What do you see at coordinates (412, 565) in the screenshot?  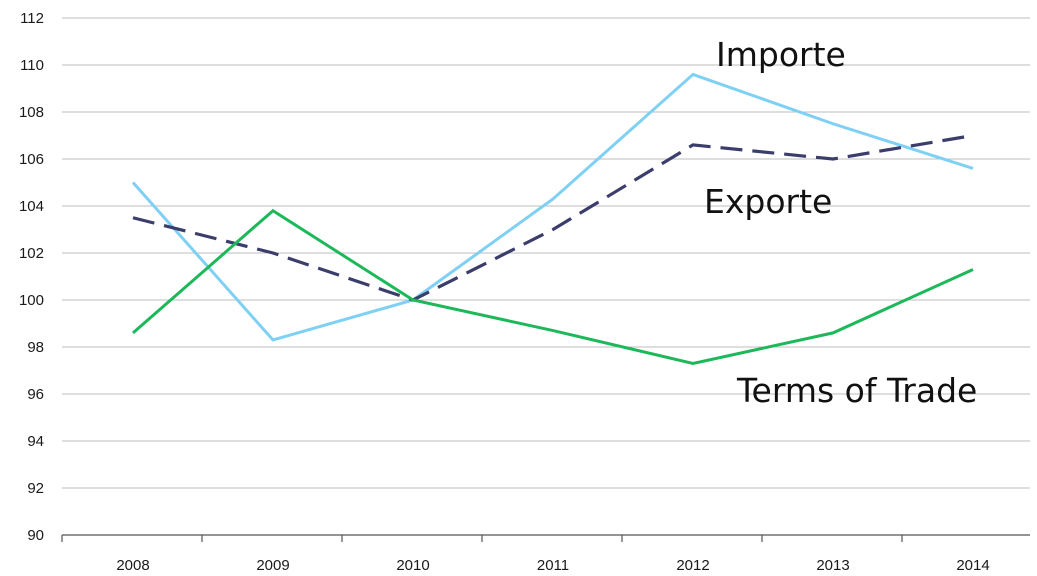 I see `x-tick-label: 2010` at bounding box center [412, 565].